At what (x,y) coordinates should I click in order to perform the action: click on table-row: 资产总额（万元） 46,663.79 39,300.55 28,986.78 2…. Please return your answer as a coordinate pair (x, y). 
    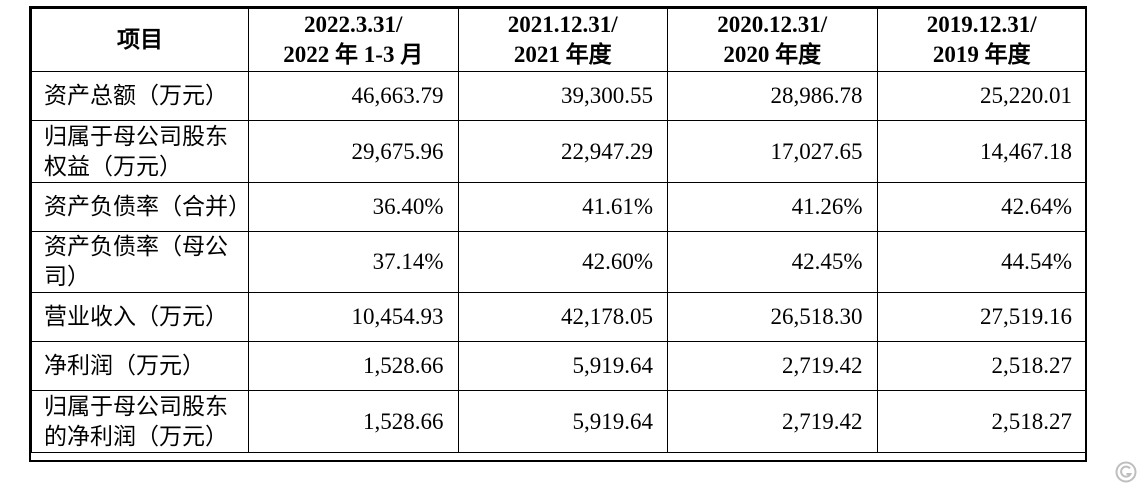
    Looking at the image, I should click on (559, 96).